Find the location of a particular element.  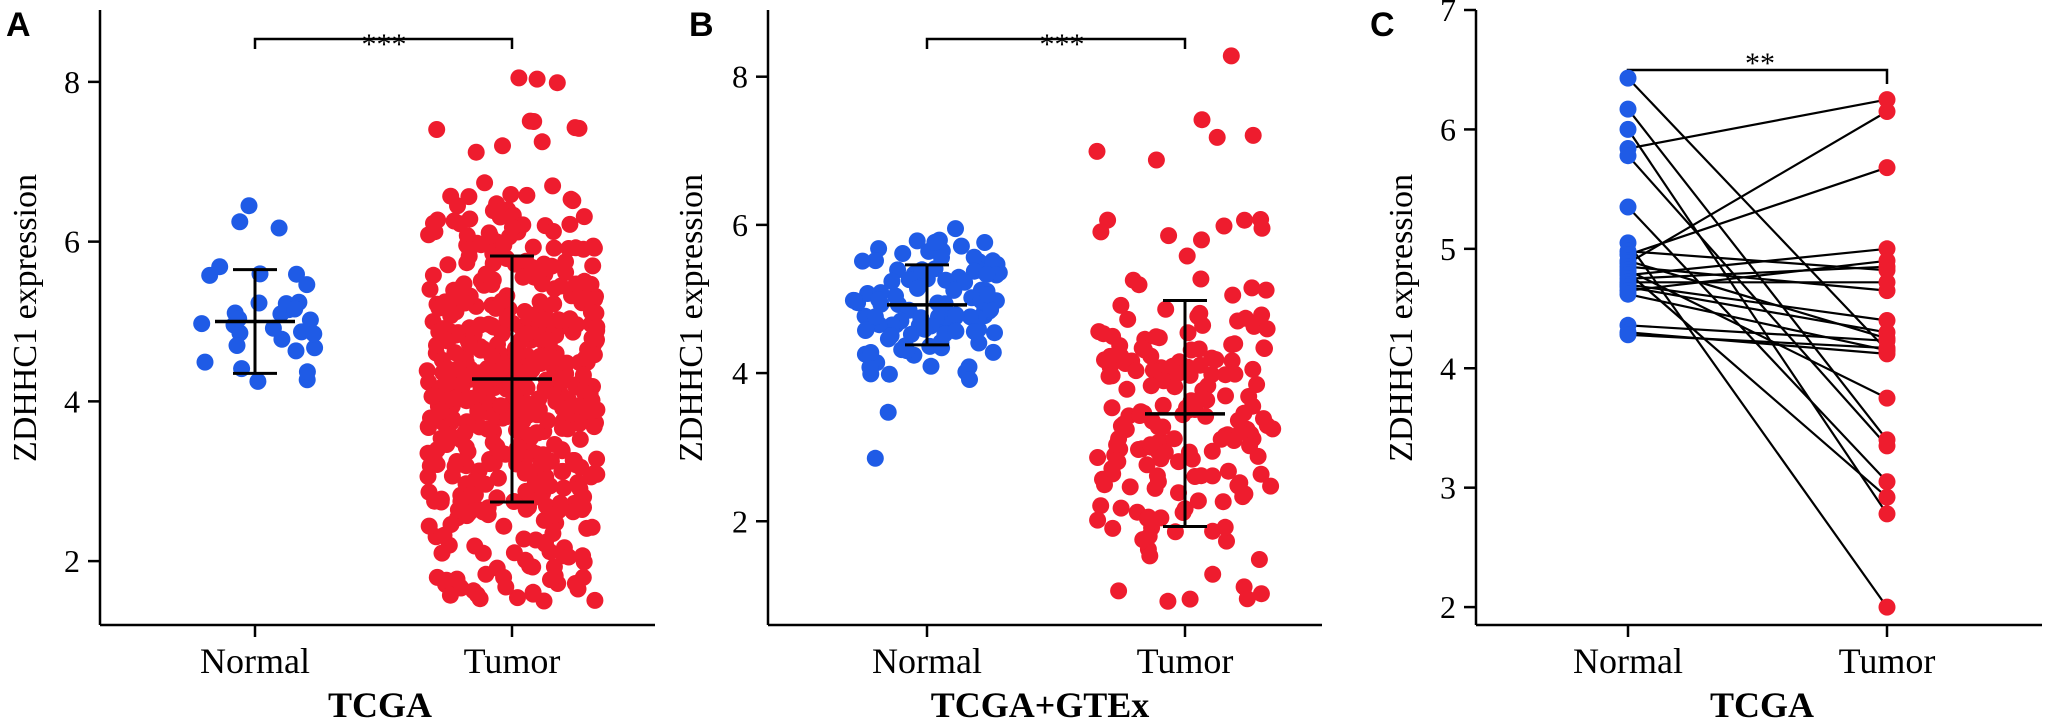

y-tick-label-a-8: 8 is located at coordinates (72, 82).